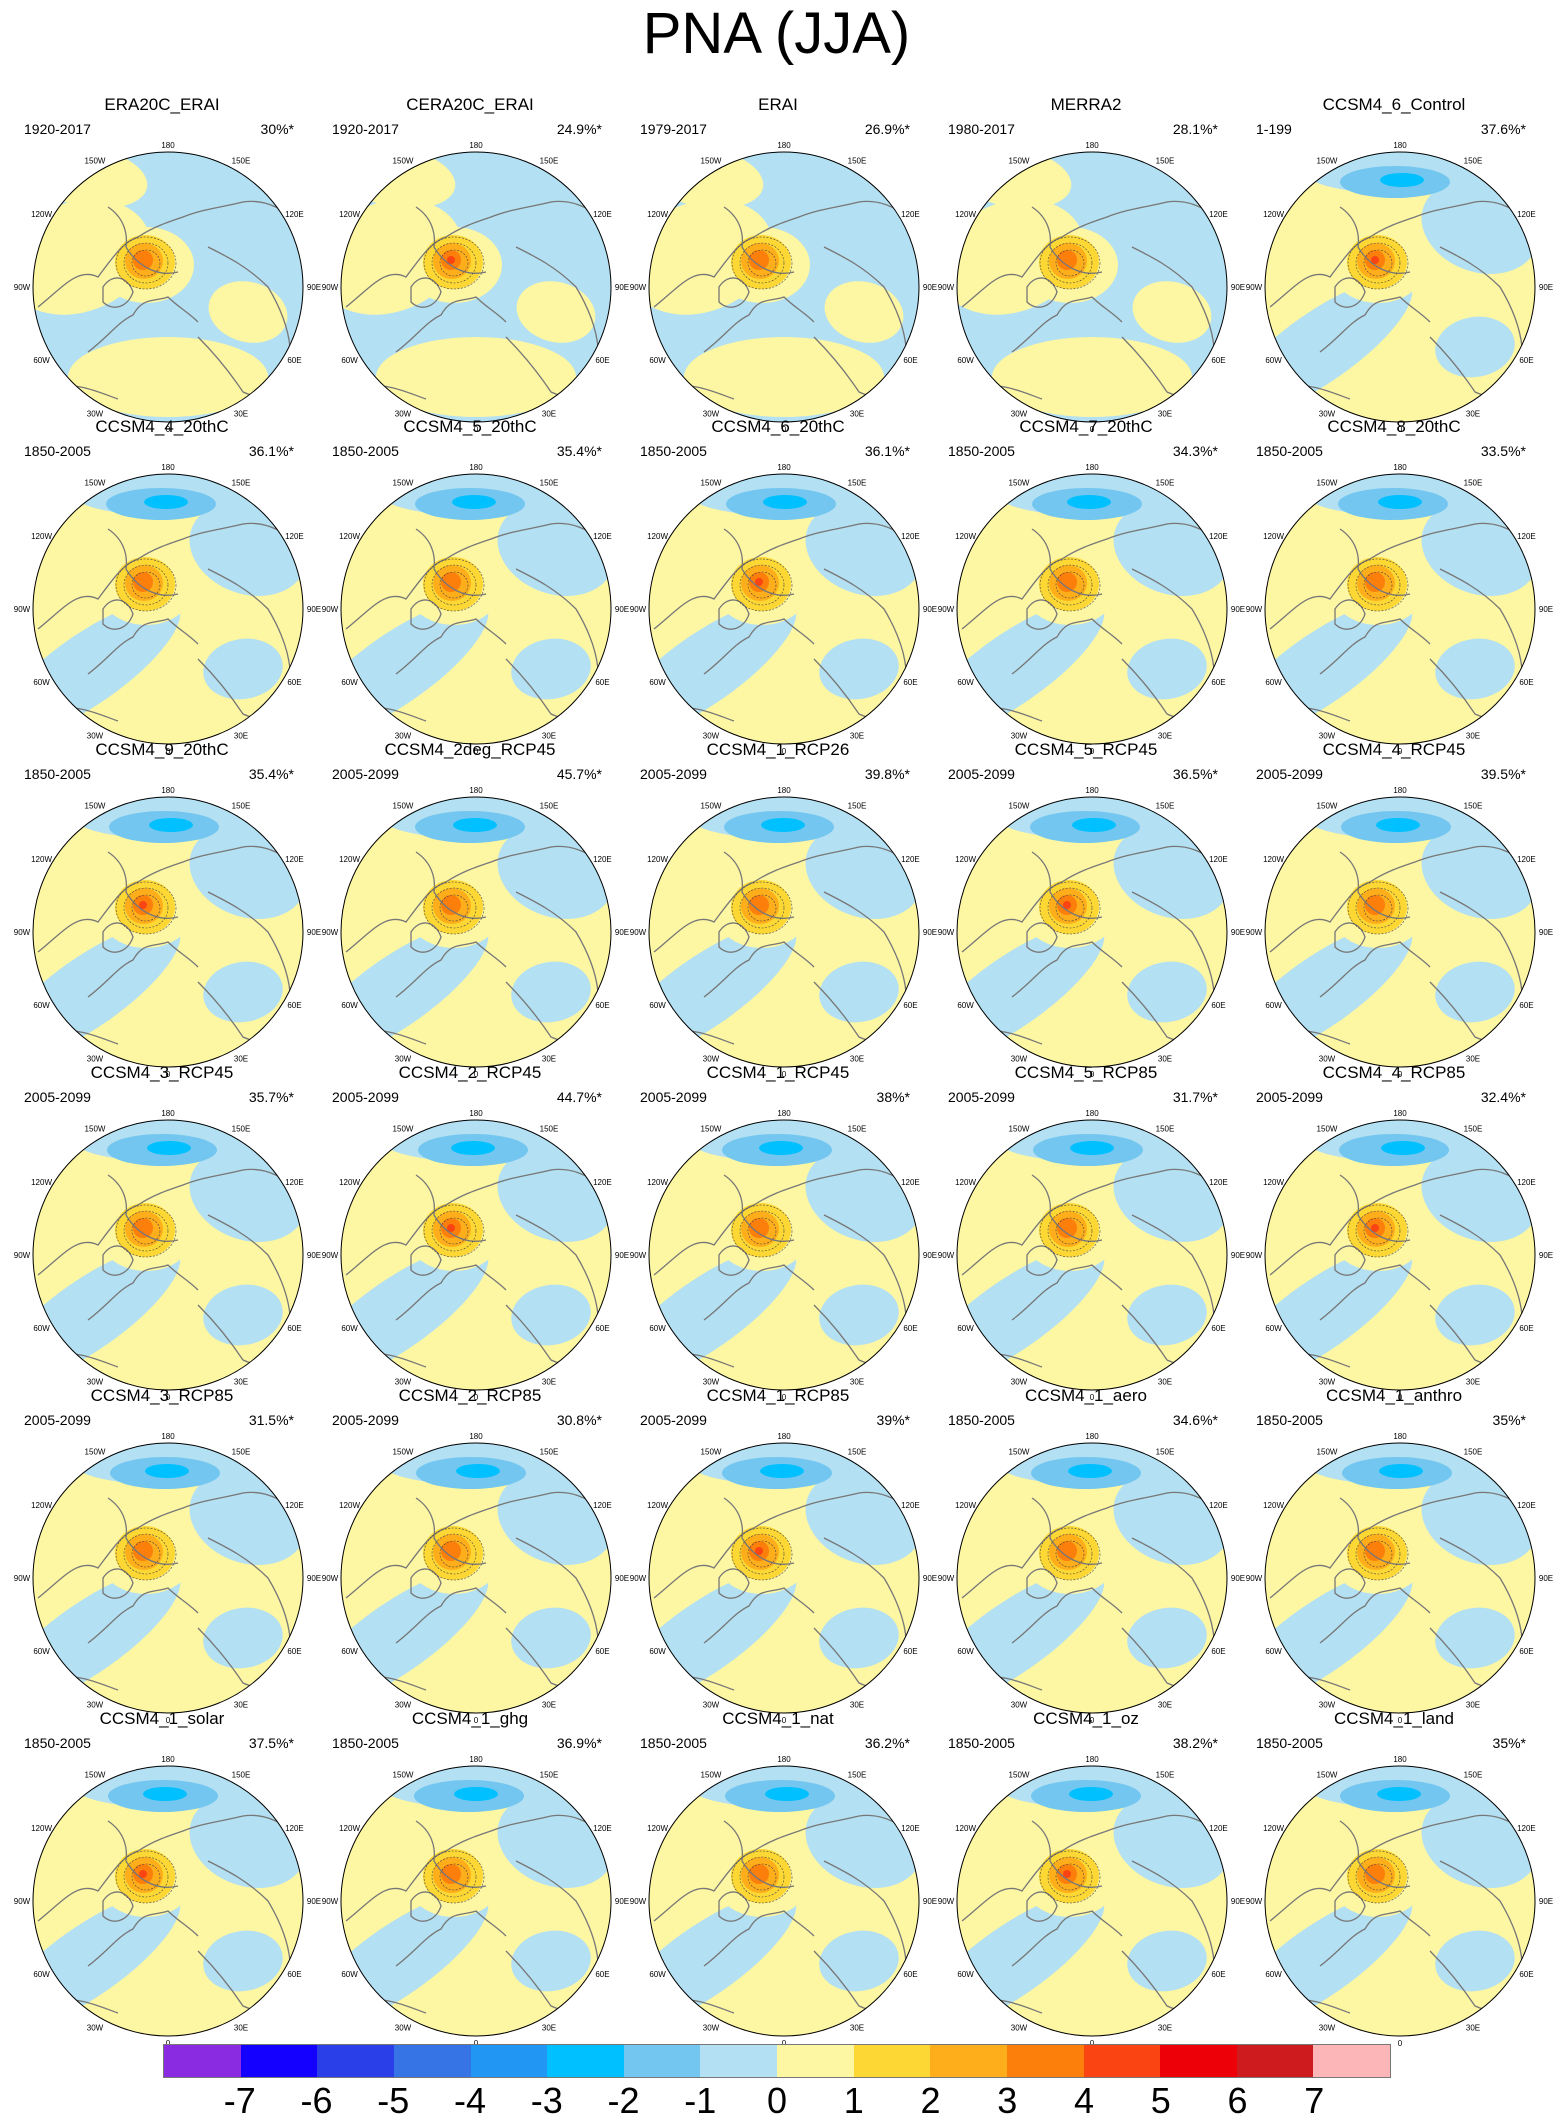  Describe the element at coordinates (1394, 1072) in the screenshot. I see `panel-title: CCSM4_4_RCP85` at that location.